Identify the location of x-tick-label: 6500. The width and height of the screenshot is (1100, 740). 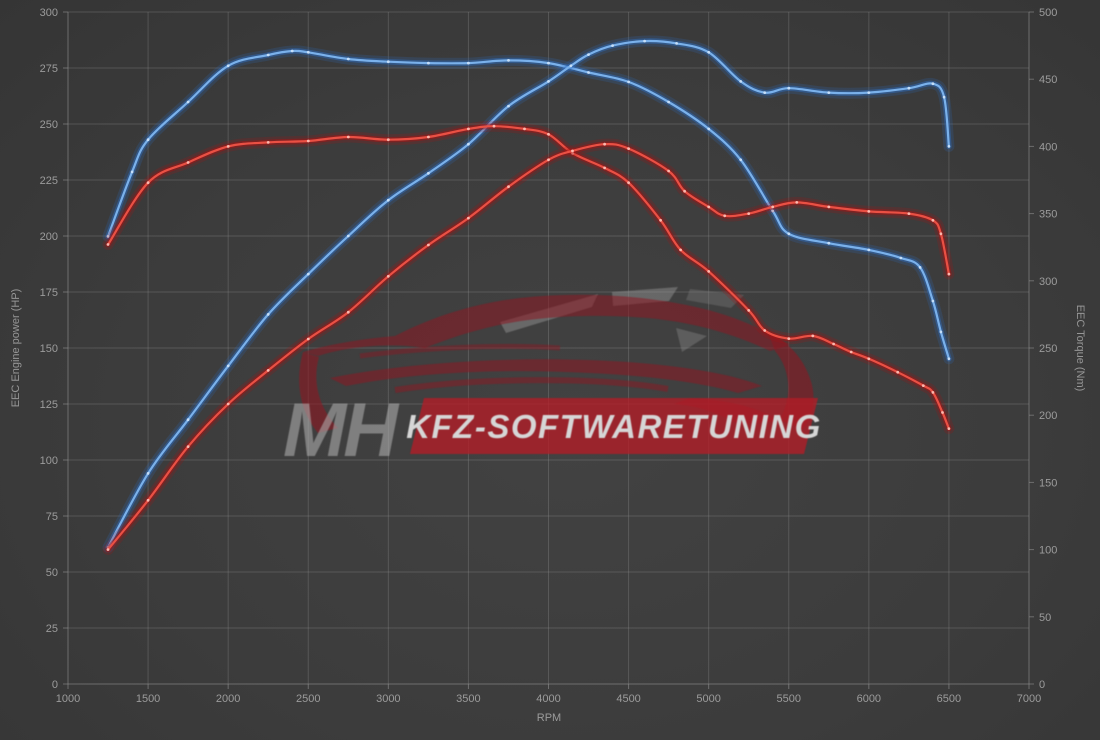
(949, 699).